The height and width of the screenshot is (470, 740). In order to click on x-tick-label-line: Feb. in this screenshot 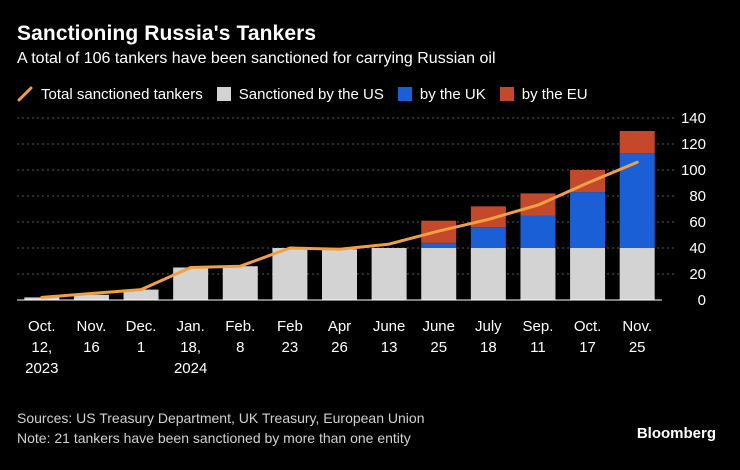, I will do `click(240, 326)`.